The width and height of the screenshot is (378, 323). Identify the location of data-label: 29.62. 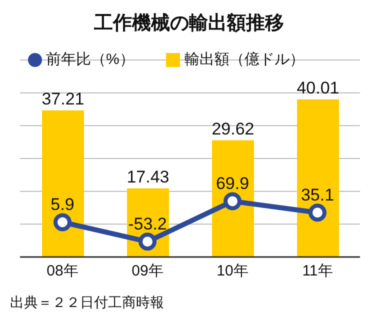
(233, 128).